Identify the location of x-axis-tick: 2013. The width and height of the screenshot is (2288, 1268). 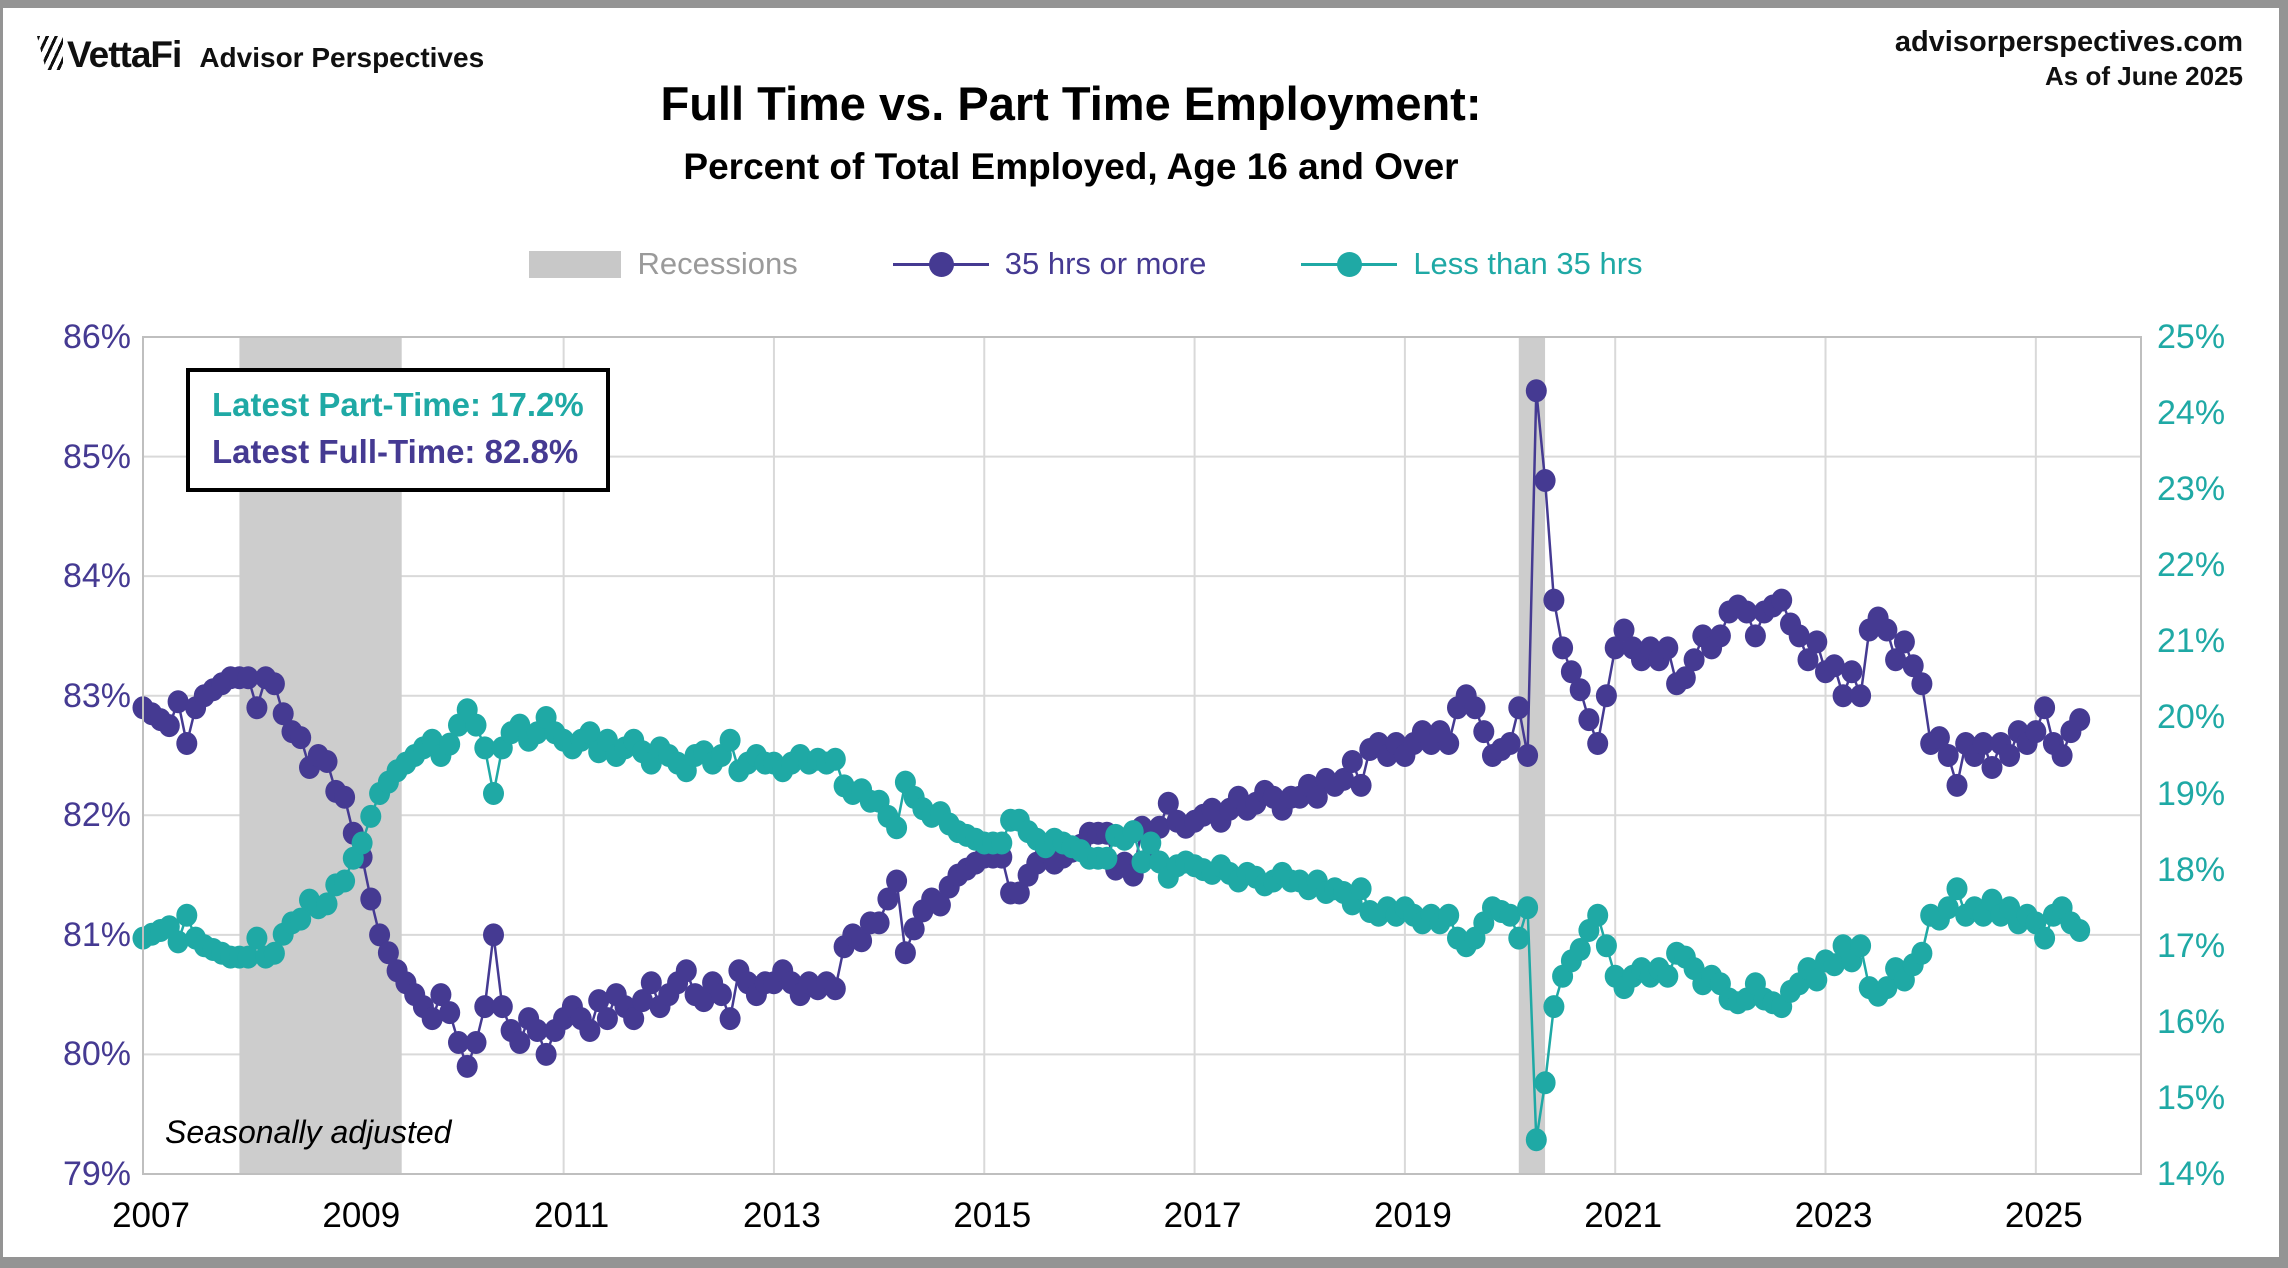
(782, 1215).